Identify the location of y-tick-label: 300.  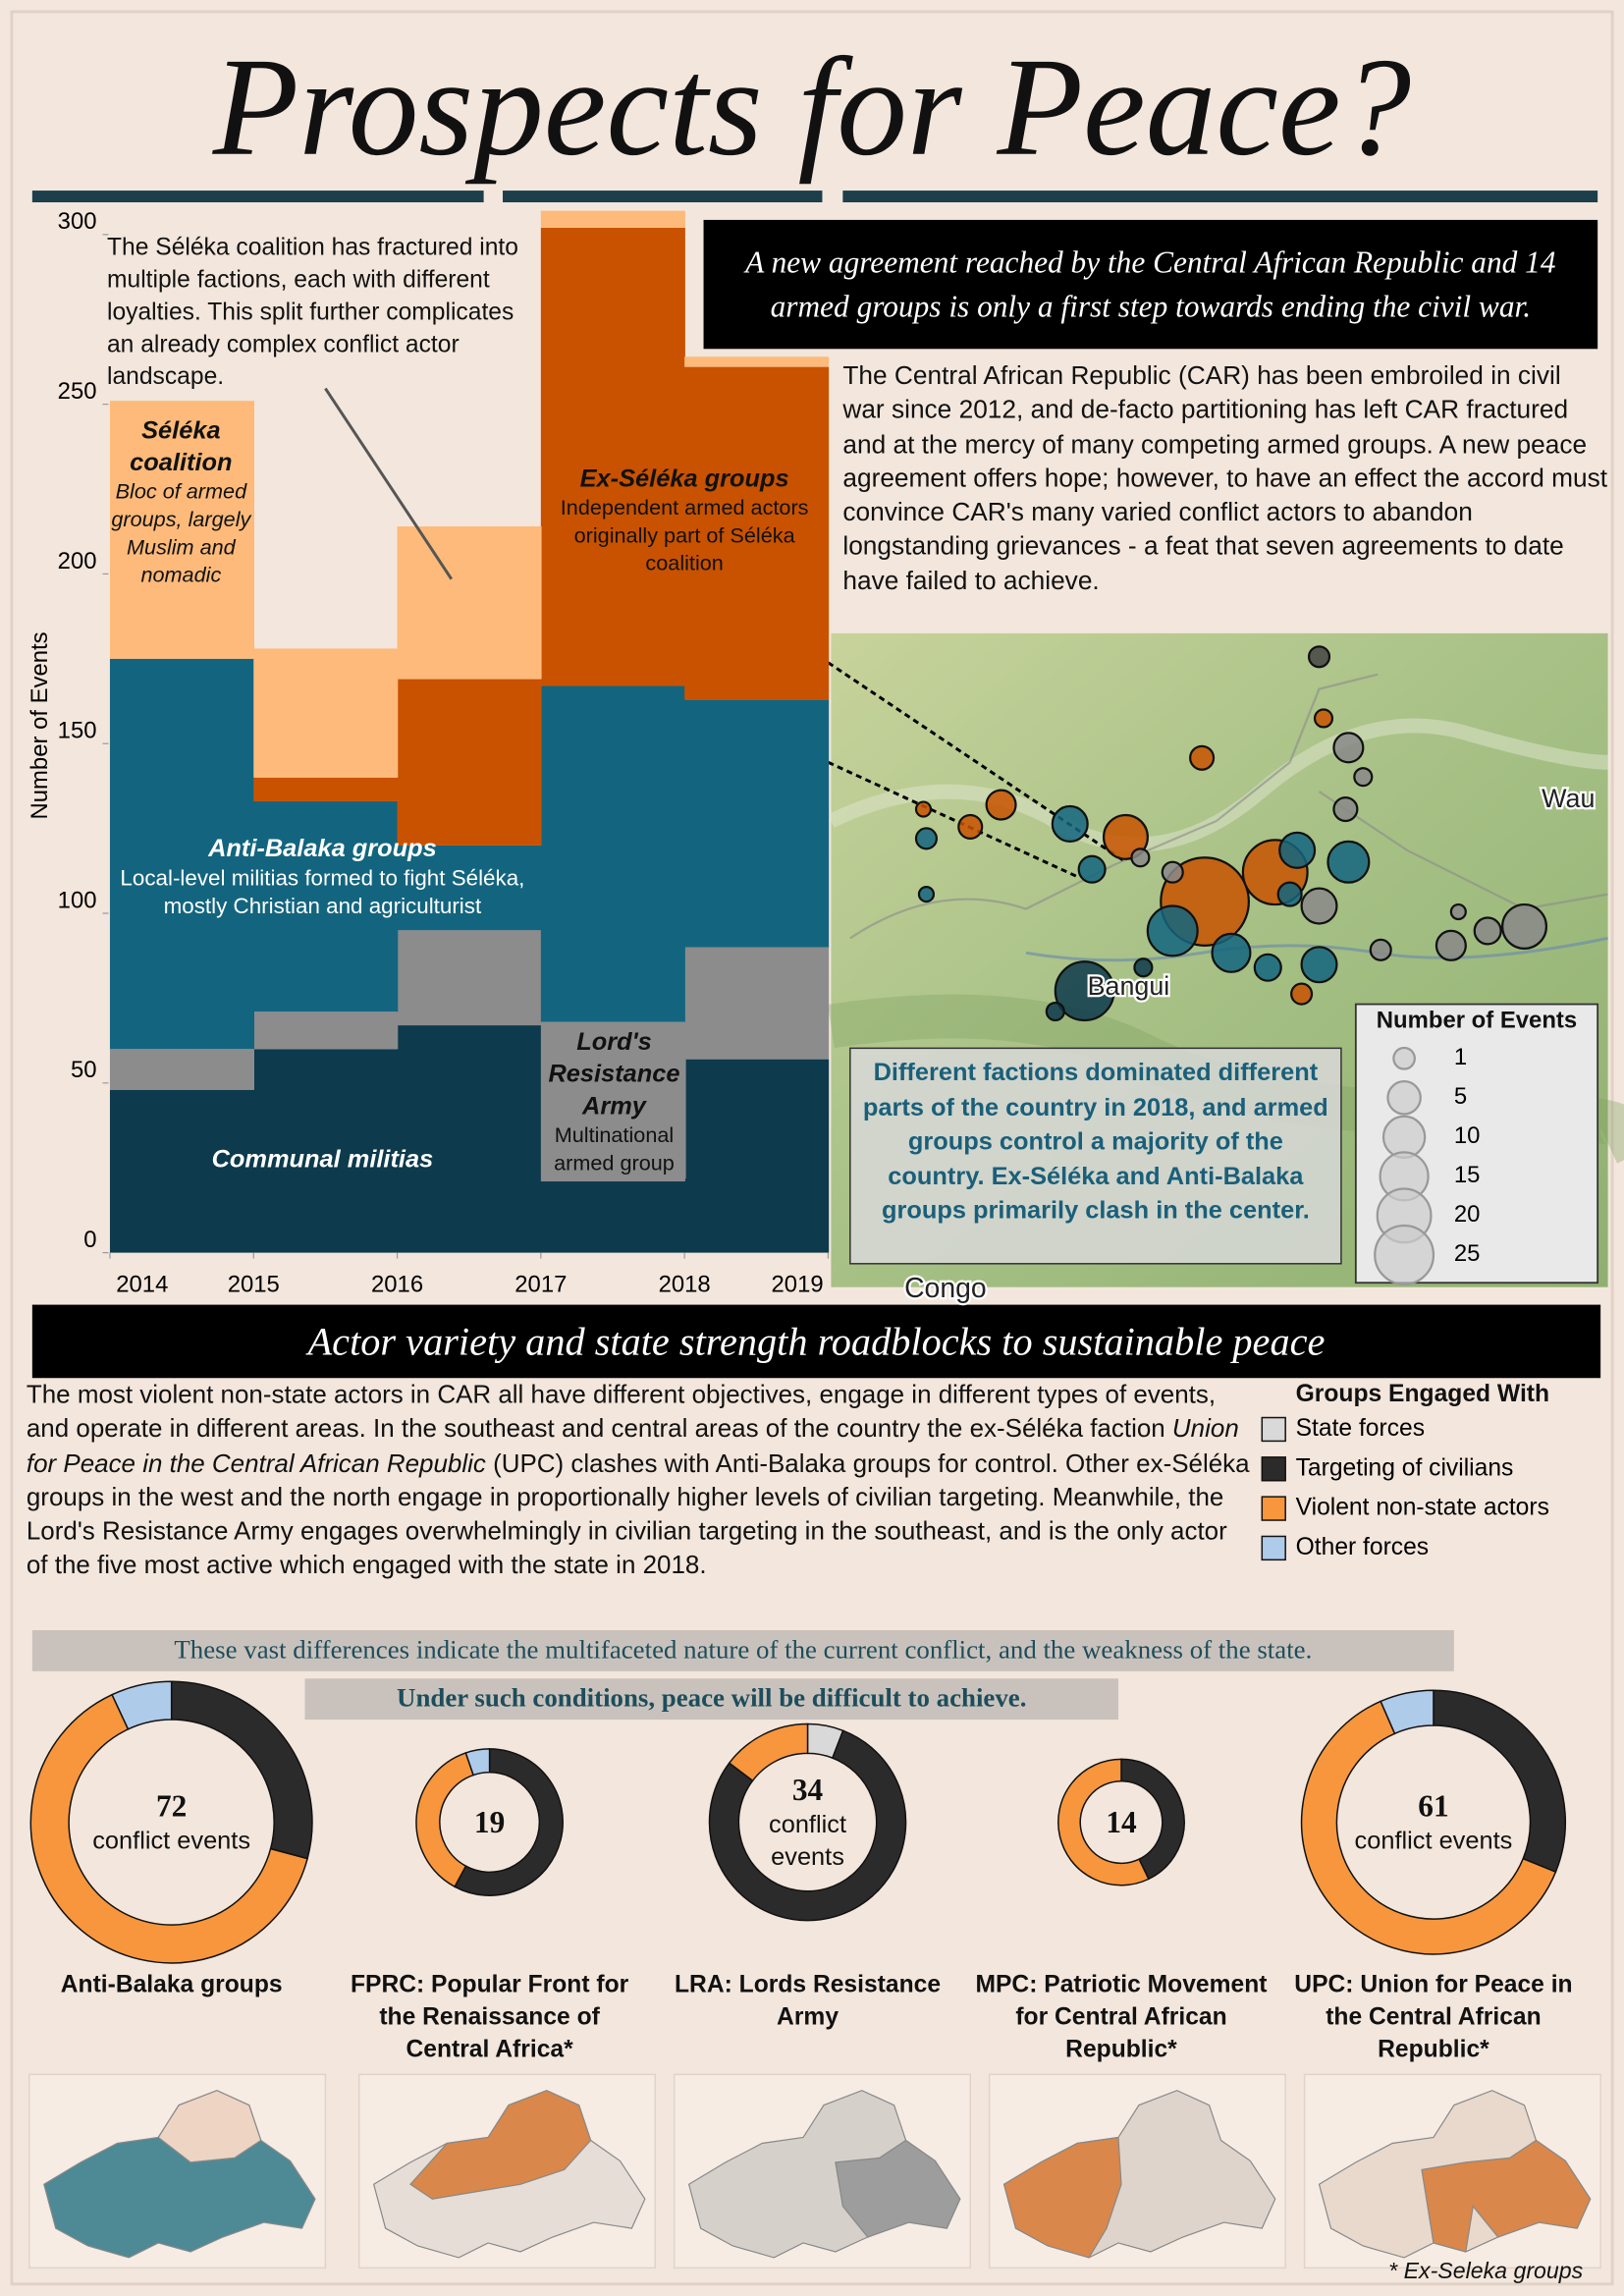
(77, 221).